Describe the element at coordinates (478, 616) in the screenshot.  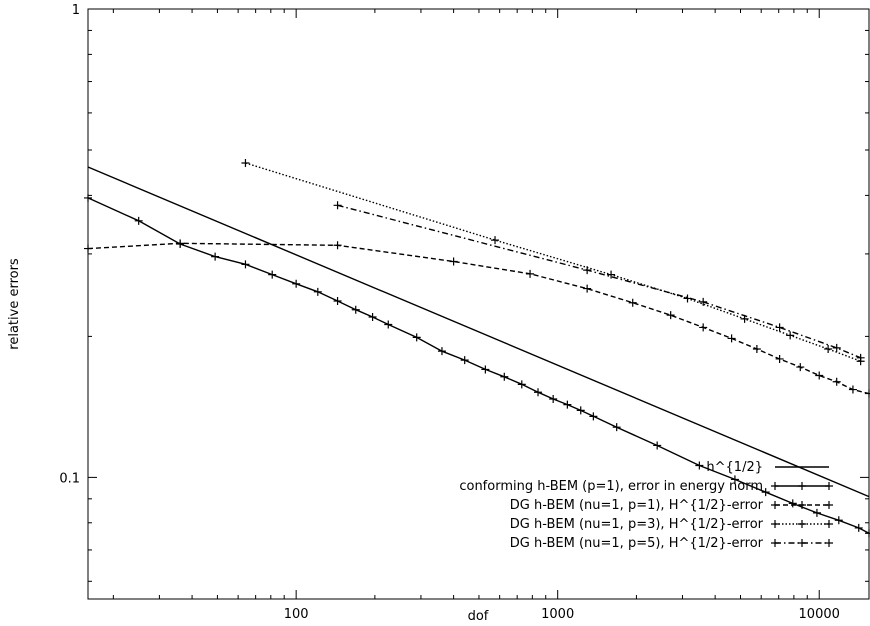
I see `x-axis-label: dof` at that location.